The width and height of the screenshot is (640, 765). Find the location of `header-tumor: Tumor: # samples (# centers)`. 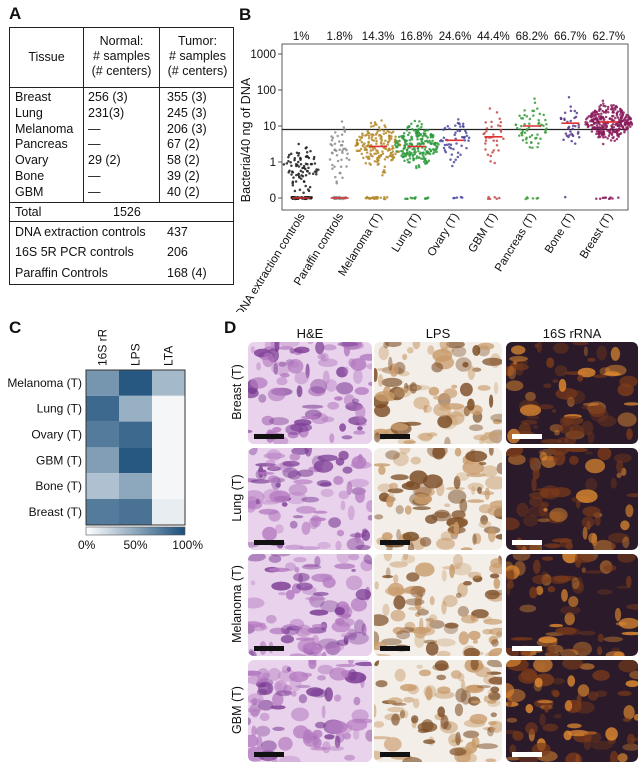

header-tumor: Tumor: # samples (# centers) is located at coordinates (197, 56).